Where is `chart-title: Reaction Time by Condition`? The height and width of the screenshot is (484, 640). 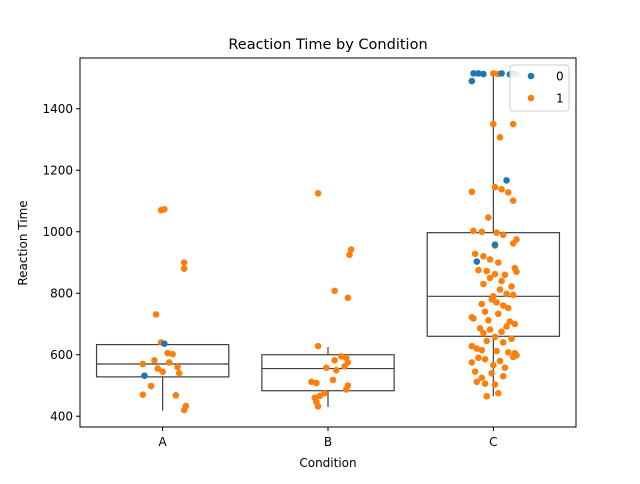
chart-title: Reaction Time by Condition is located at coordinates (327, 45).